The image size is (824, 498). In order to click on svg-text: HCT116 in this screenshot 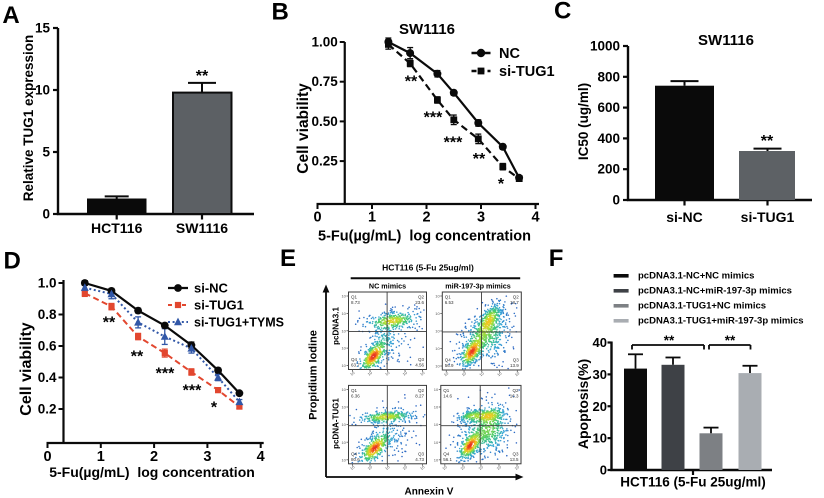, I will do `click(117, 228)`.